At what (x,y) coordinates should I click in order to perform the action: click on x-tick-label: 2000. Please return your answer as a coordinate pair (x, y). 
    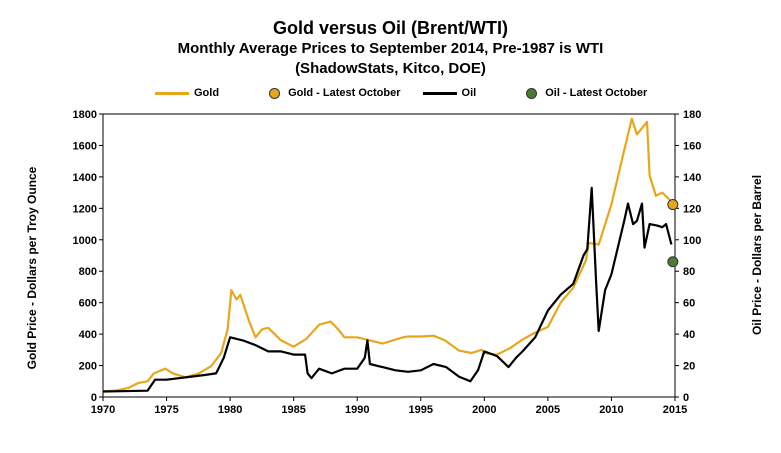
    Looking at the image, I should click on (484, 410).